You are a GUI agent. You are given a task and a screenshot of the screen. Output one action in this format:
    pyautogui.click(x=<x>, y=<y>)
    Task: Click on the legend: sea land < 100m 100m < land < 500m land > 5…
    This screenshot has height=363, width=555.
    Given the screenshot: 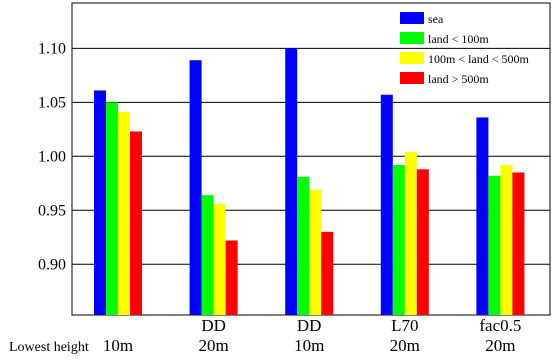 What is the action you would take?
    pyautogui.click(x=465, y=49)
    